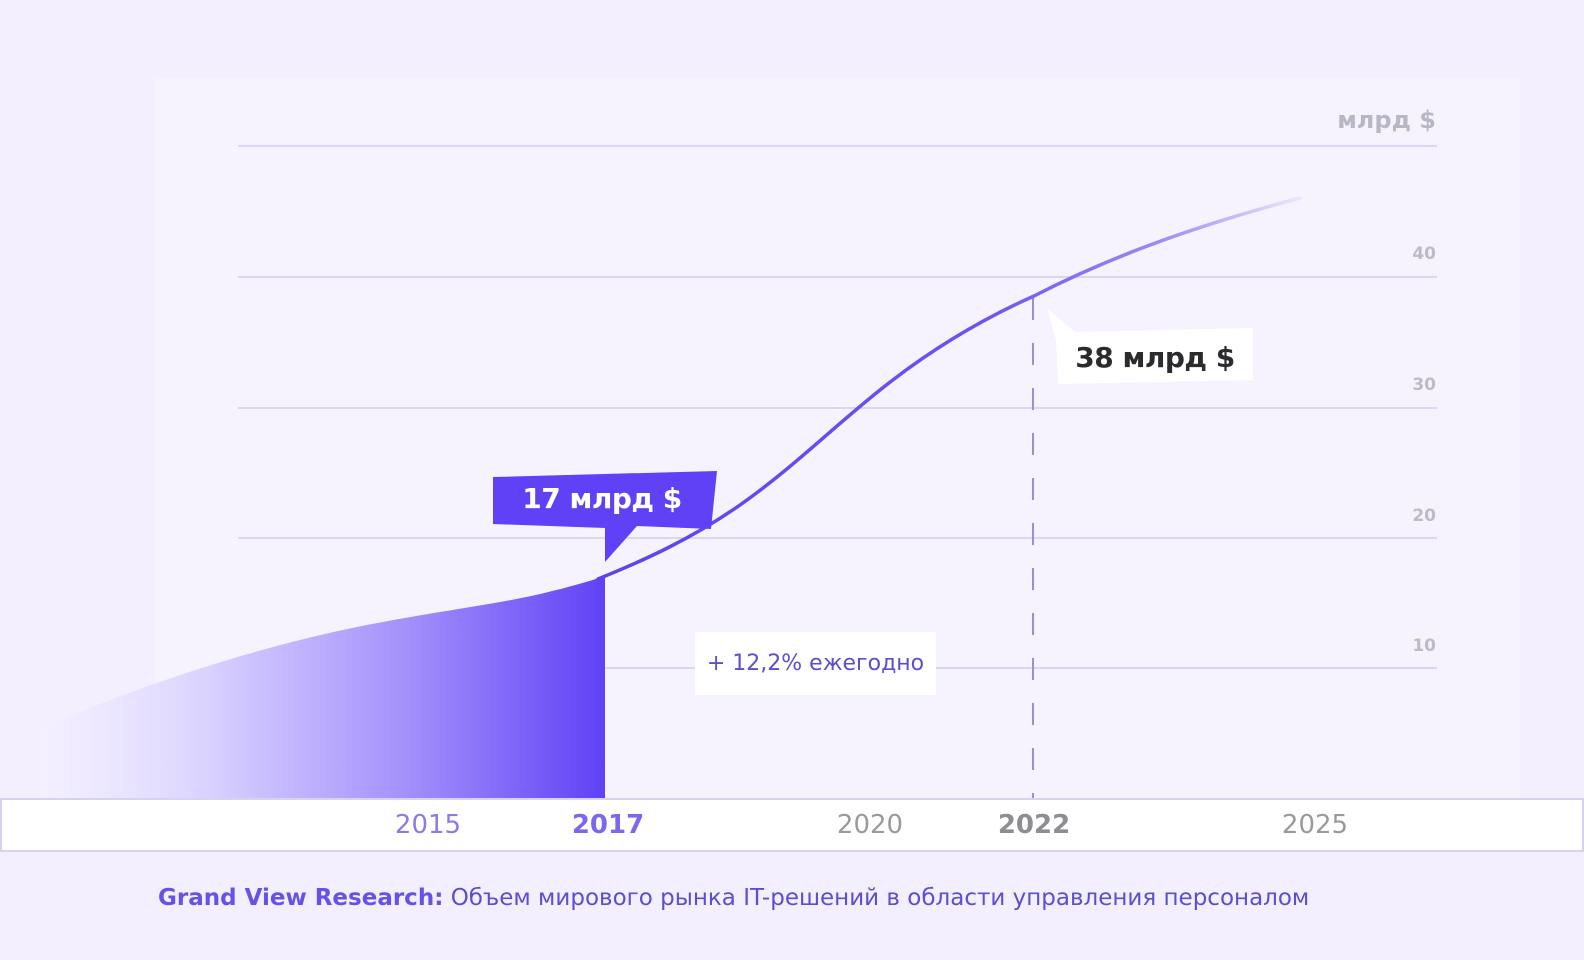 This screenshot has width=1584, height=960. What do you see at coordinates (322, 687) in the screenshot?
I see `area-fill` at bounding box center [322, 687].